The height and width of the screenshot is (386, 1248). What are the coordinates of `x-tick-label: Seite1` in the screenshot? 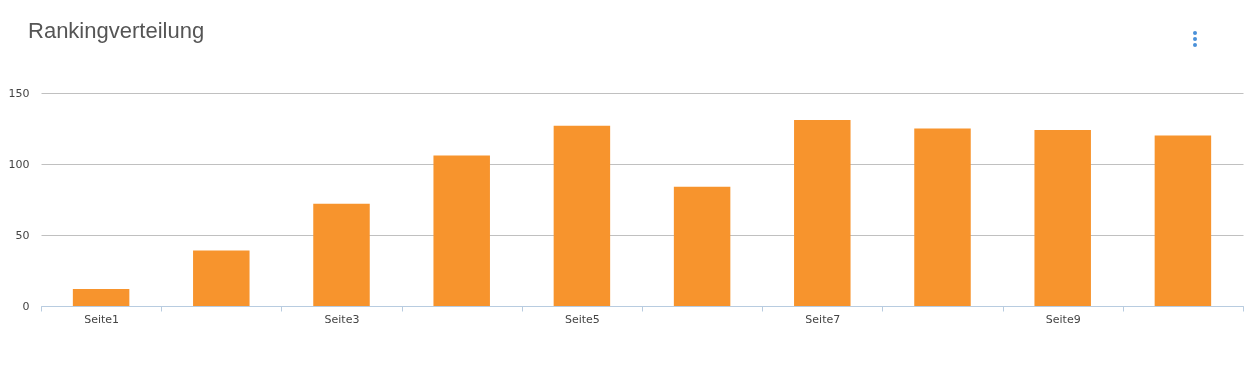 It's located at (102, 319).